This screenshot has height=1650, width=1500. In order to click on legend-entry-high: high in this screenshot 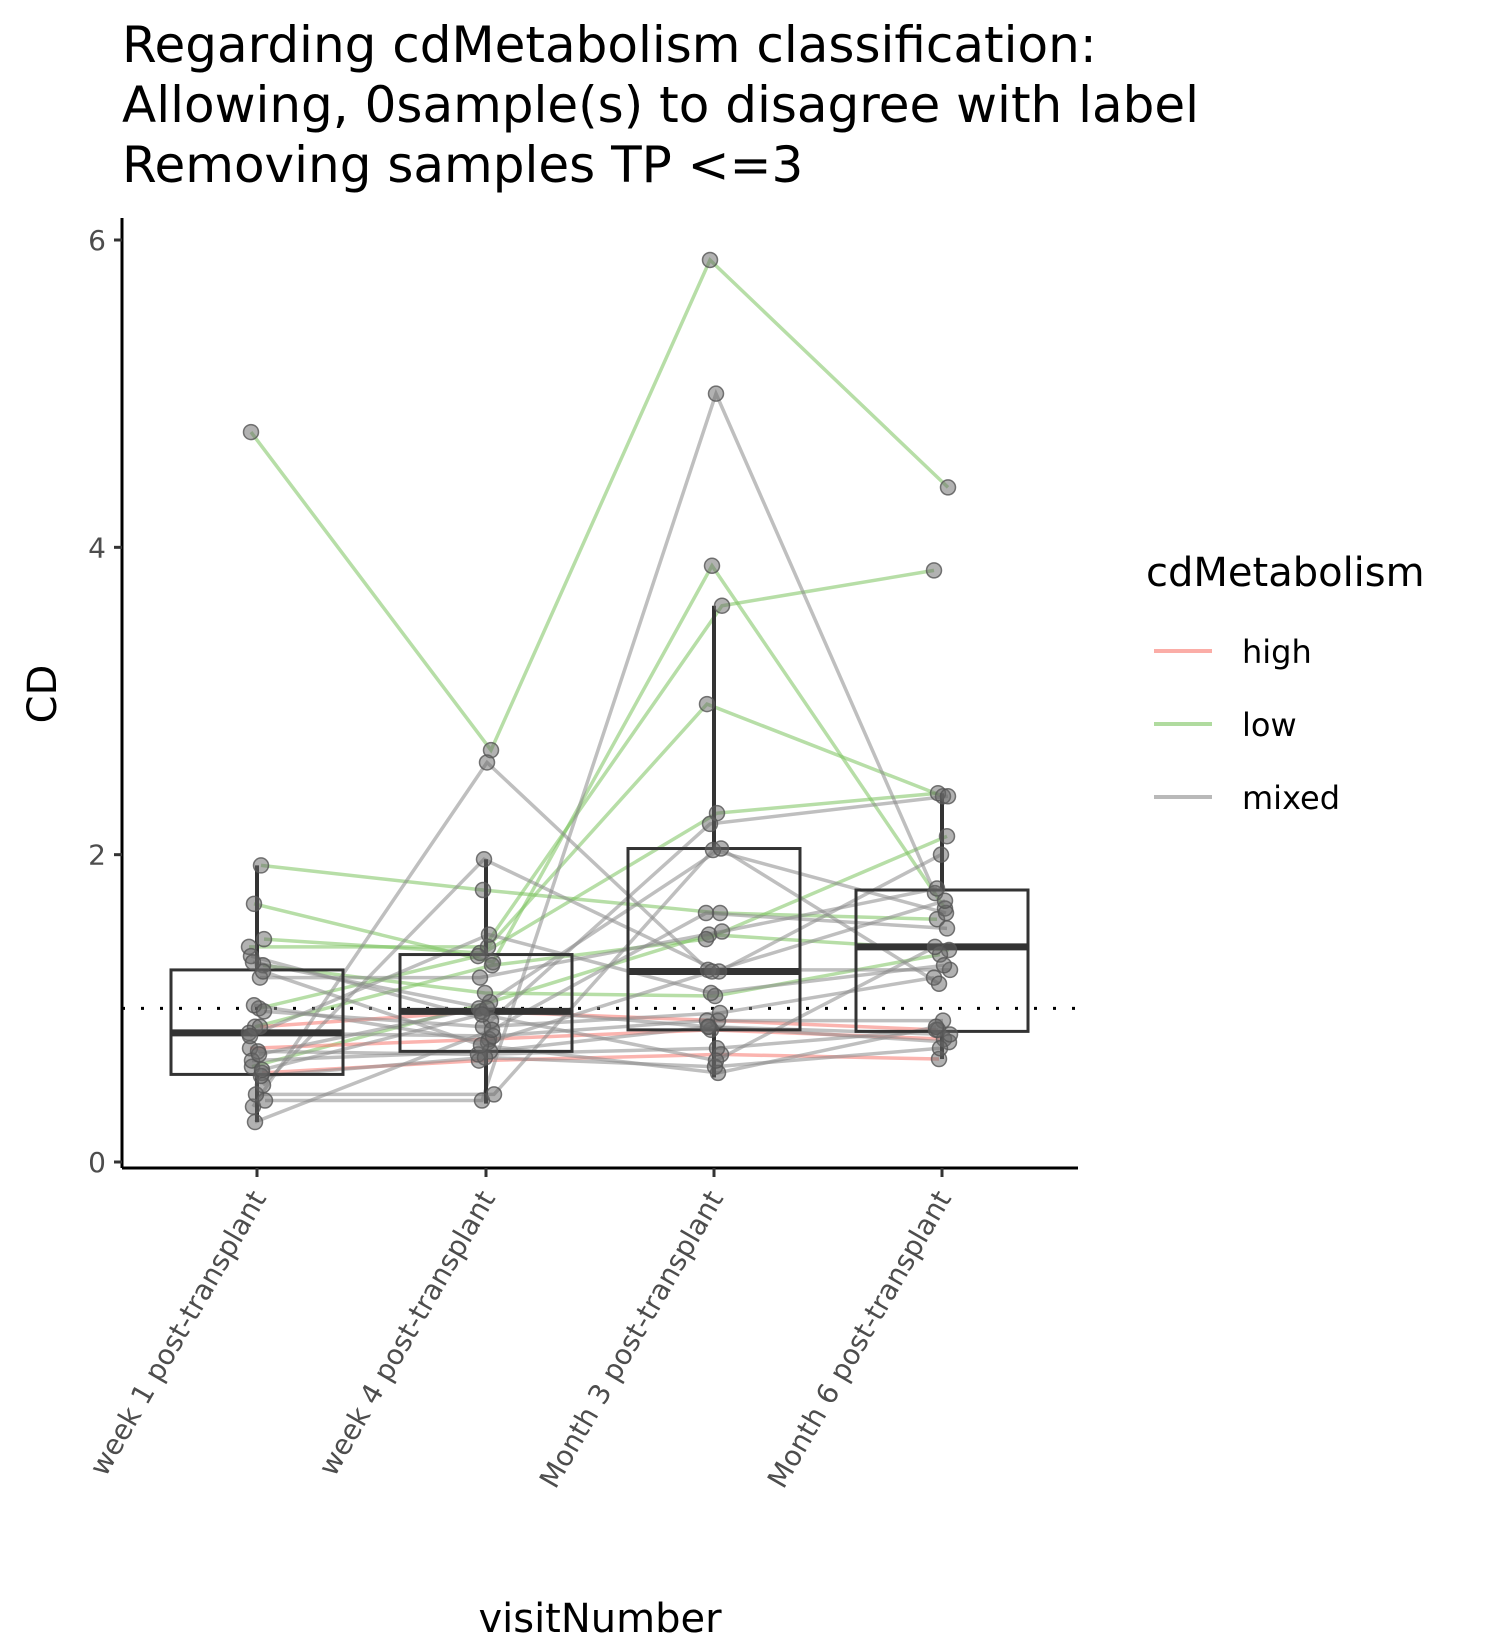, I will do `click(1233, 652)`.